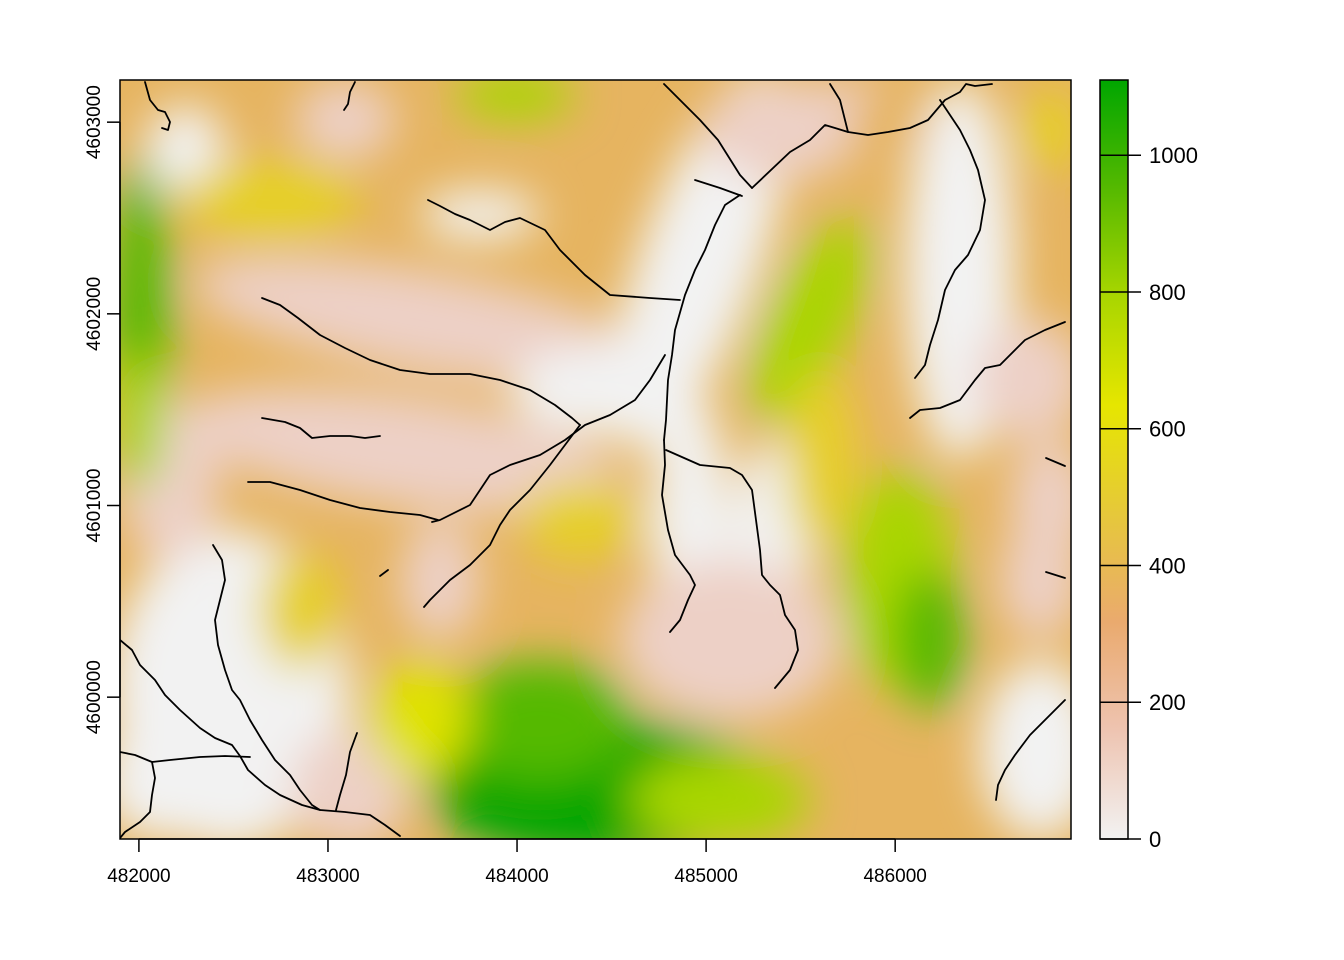  What do you see at coordinates (1167, 565) in the screenshot?
I see `colorbar-tick-label: 400` at bounding box center [1167, 565].